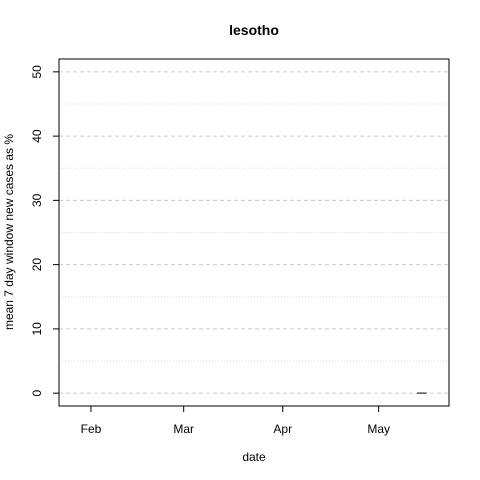  What do you see at coordinates (91, 429) in the screenshot?
I see `x-tick-label: Feb` at bounding box center [91, 429].